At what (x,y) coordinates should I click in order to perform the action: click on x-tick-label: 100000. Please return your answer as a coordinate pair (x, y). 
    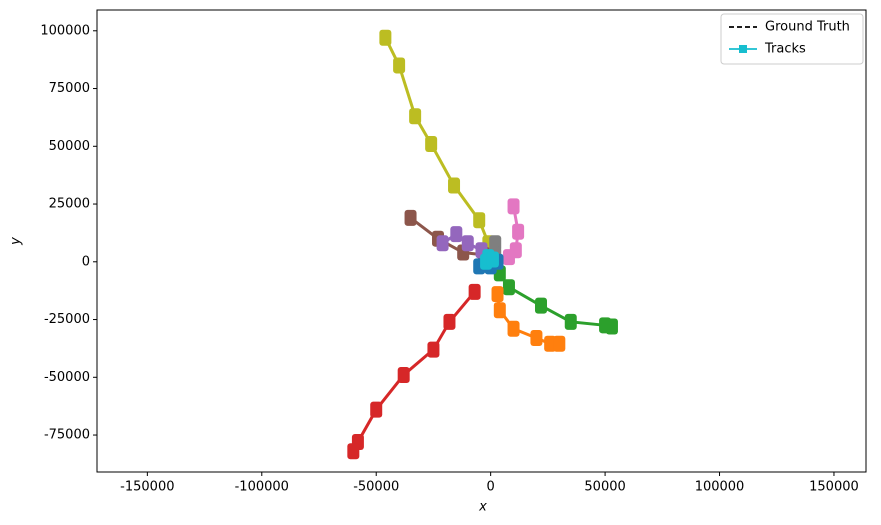
    Looking at the image, I should click on (720, 487).